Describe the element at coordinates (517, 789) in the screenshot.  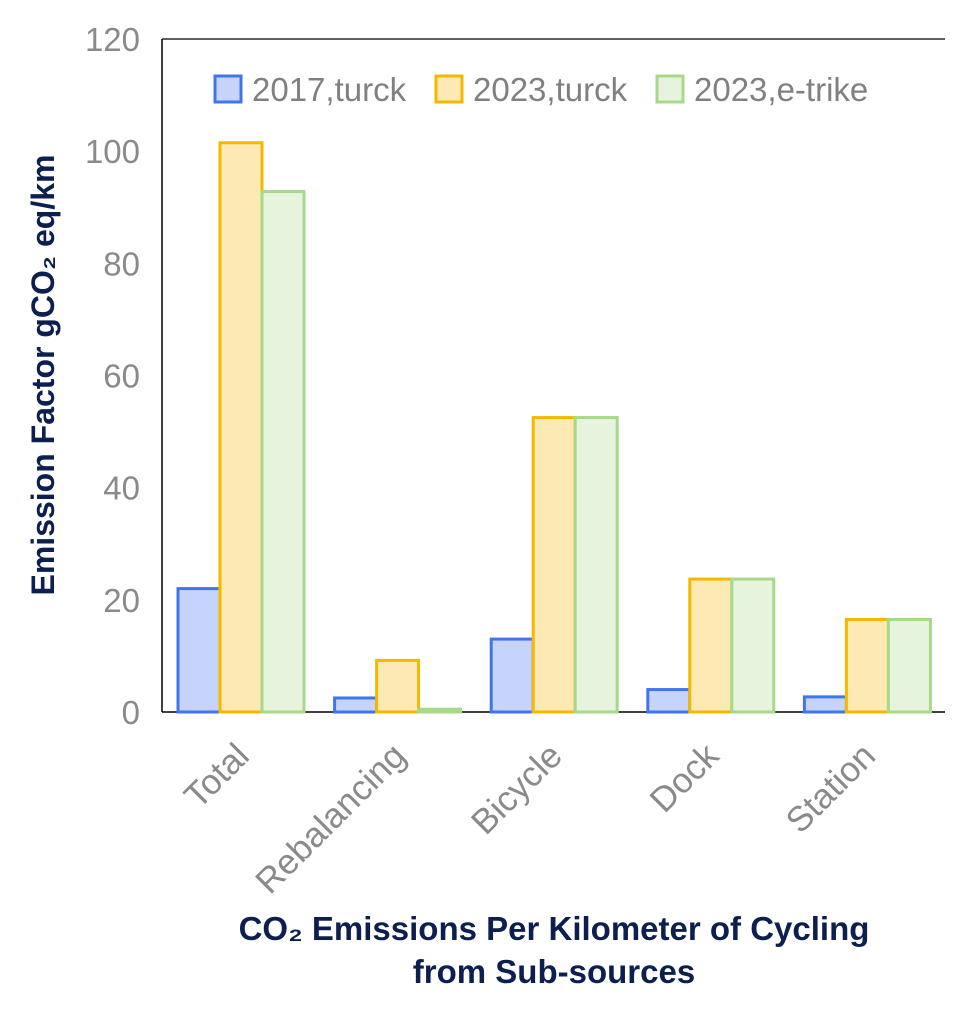
I see `x-category-label: Bicycle` at that location.